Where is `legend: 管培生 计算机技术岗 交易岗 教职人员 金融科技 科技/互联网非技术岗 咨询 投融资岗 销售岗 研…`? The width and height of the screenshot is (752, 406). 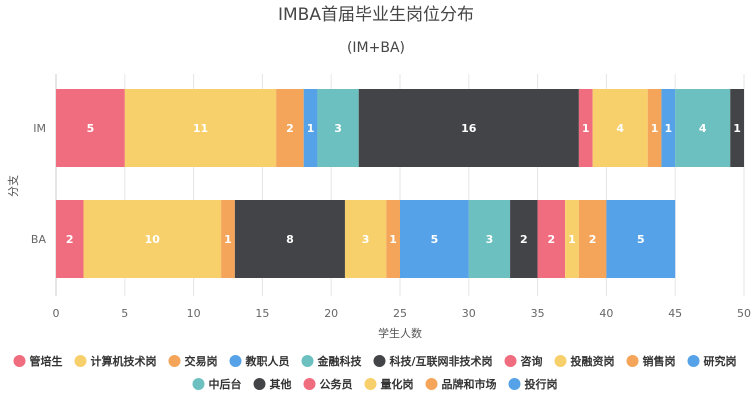 legend: 管培生 计算机技术岗 交易岗 教职人员 金融科技 科技/互联网非技术岗 咨询 投融资岗 销售岗 研… is located at coordinates (375, 372).